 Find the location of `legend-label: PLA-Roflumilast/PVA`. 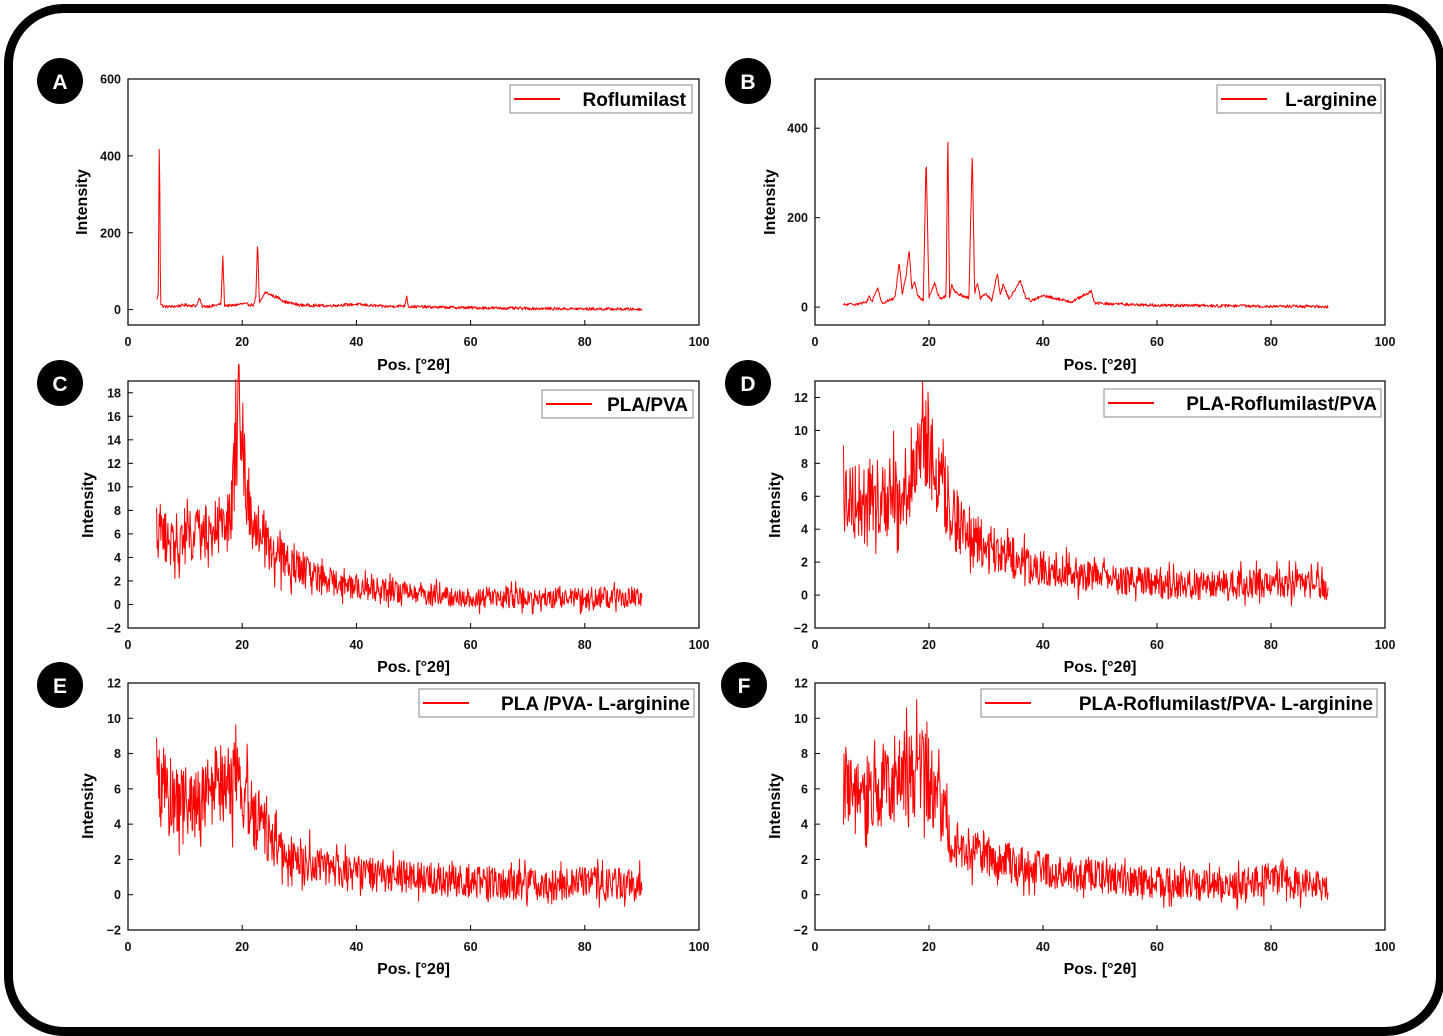

legend-label: PLA-Roflumilast/PVA is located at coordinates (1281, 404).